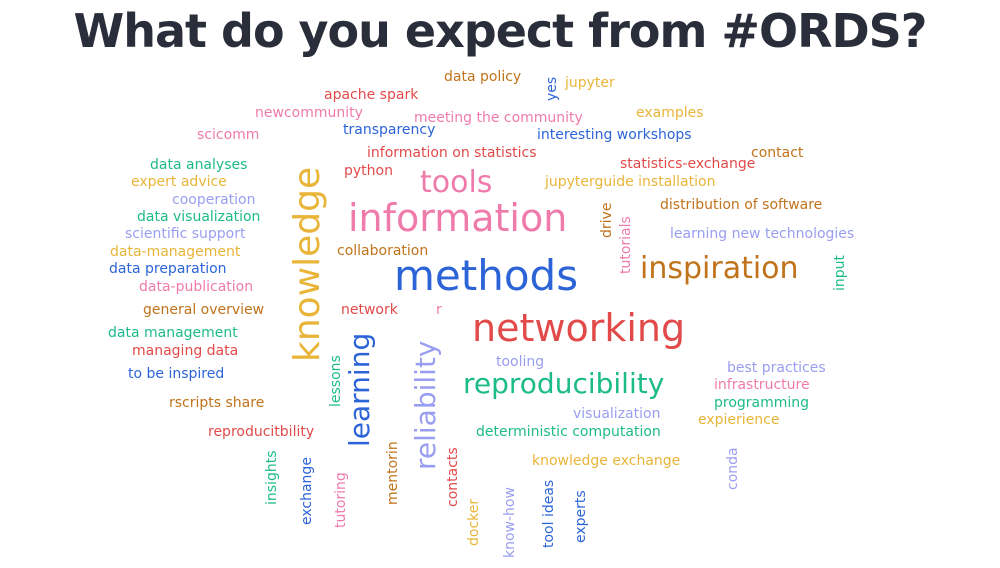 Image resolution: width=1000 pixels, height=568 pixels. Describe the element at coordinates (549, 513) in the screenshot. I see `cloud-word: tool ideas` at that location.